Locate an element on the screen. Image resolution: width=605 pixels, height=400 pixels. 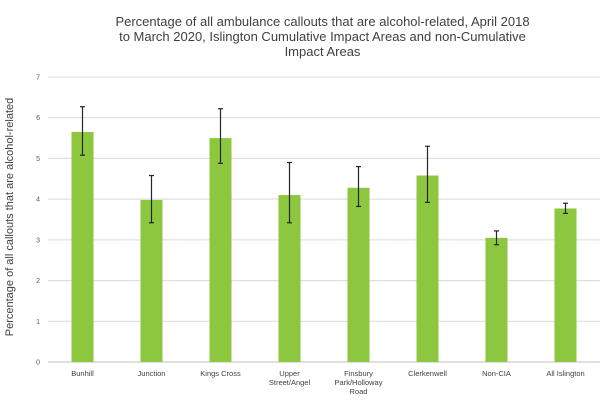
x-tick-label: Upper Street/Angel is located at coordinates (290, 378).